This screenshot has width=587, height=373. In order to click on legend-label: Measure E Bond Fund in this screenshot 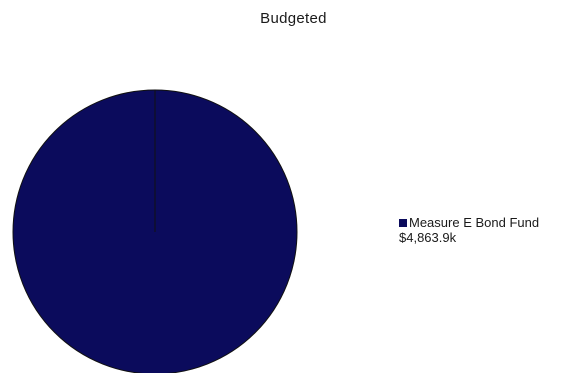, I will do `click(474, 222)`.